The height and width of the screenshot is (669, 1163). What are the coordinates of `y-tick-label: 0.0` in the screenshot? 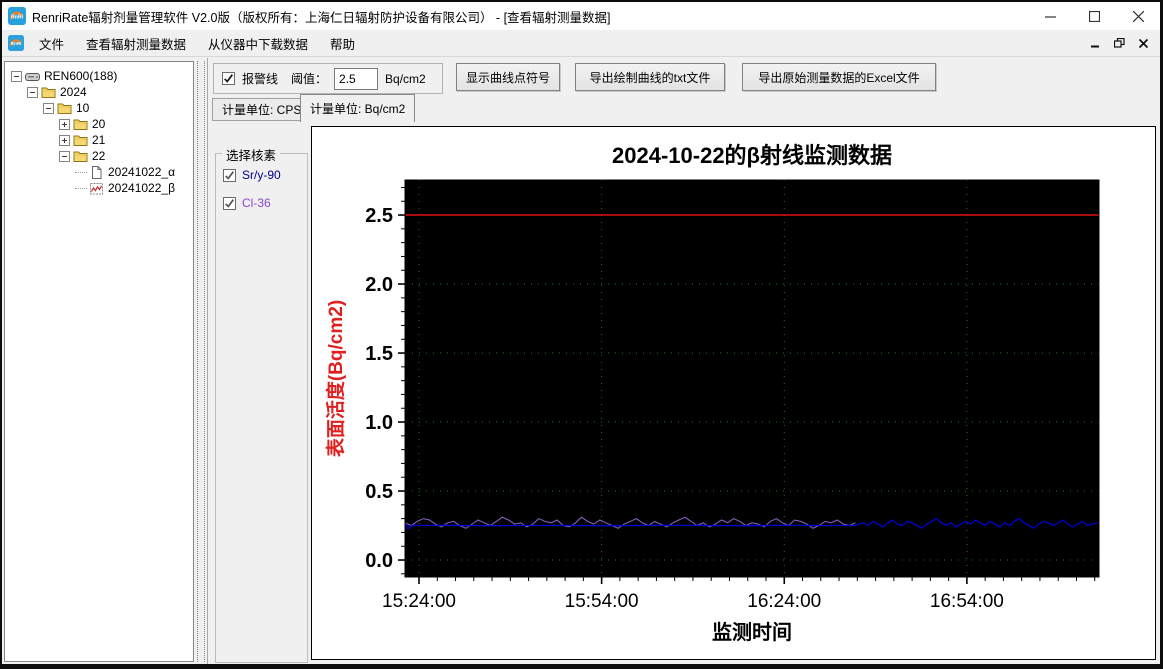 It's located at (379, 561).